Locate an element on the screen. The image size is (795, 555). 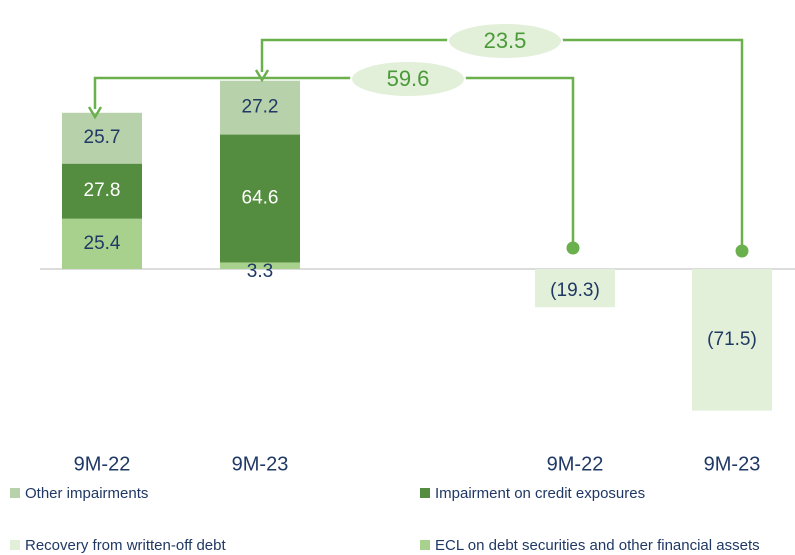
legend-label: Recovery from written-off debt is located at coordinates (125, 545).